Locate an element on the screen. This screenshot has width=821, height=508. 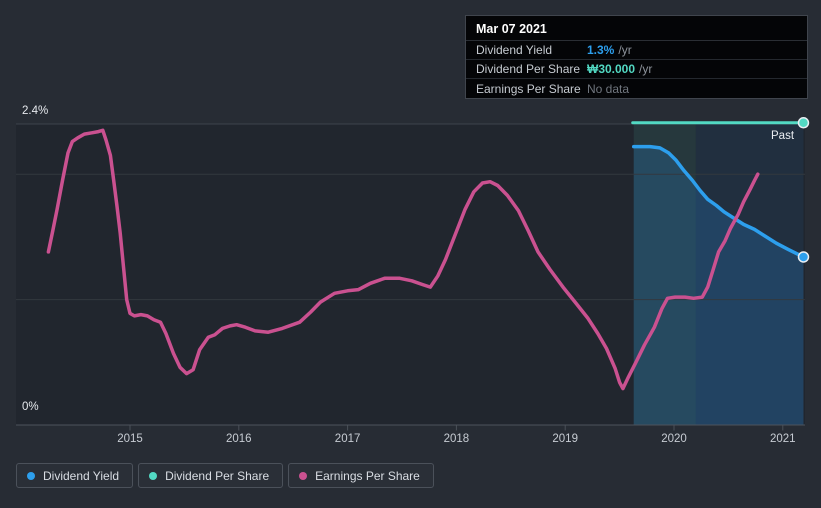
x-tick-label-2018: 2018 is located at coordinates (457, 439).